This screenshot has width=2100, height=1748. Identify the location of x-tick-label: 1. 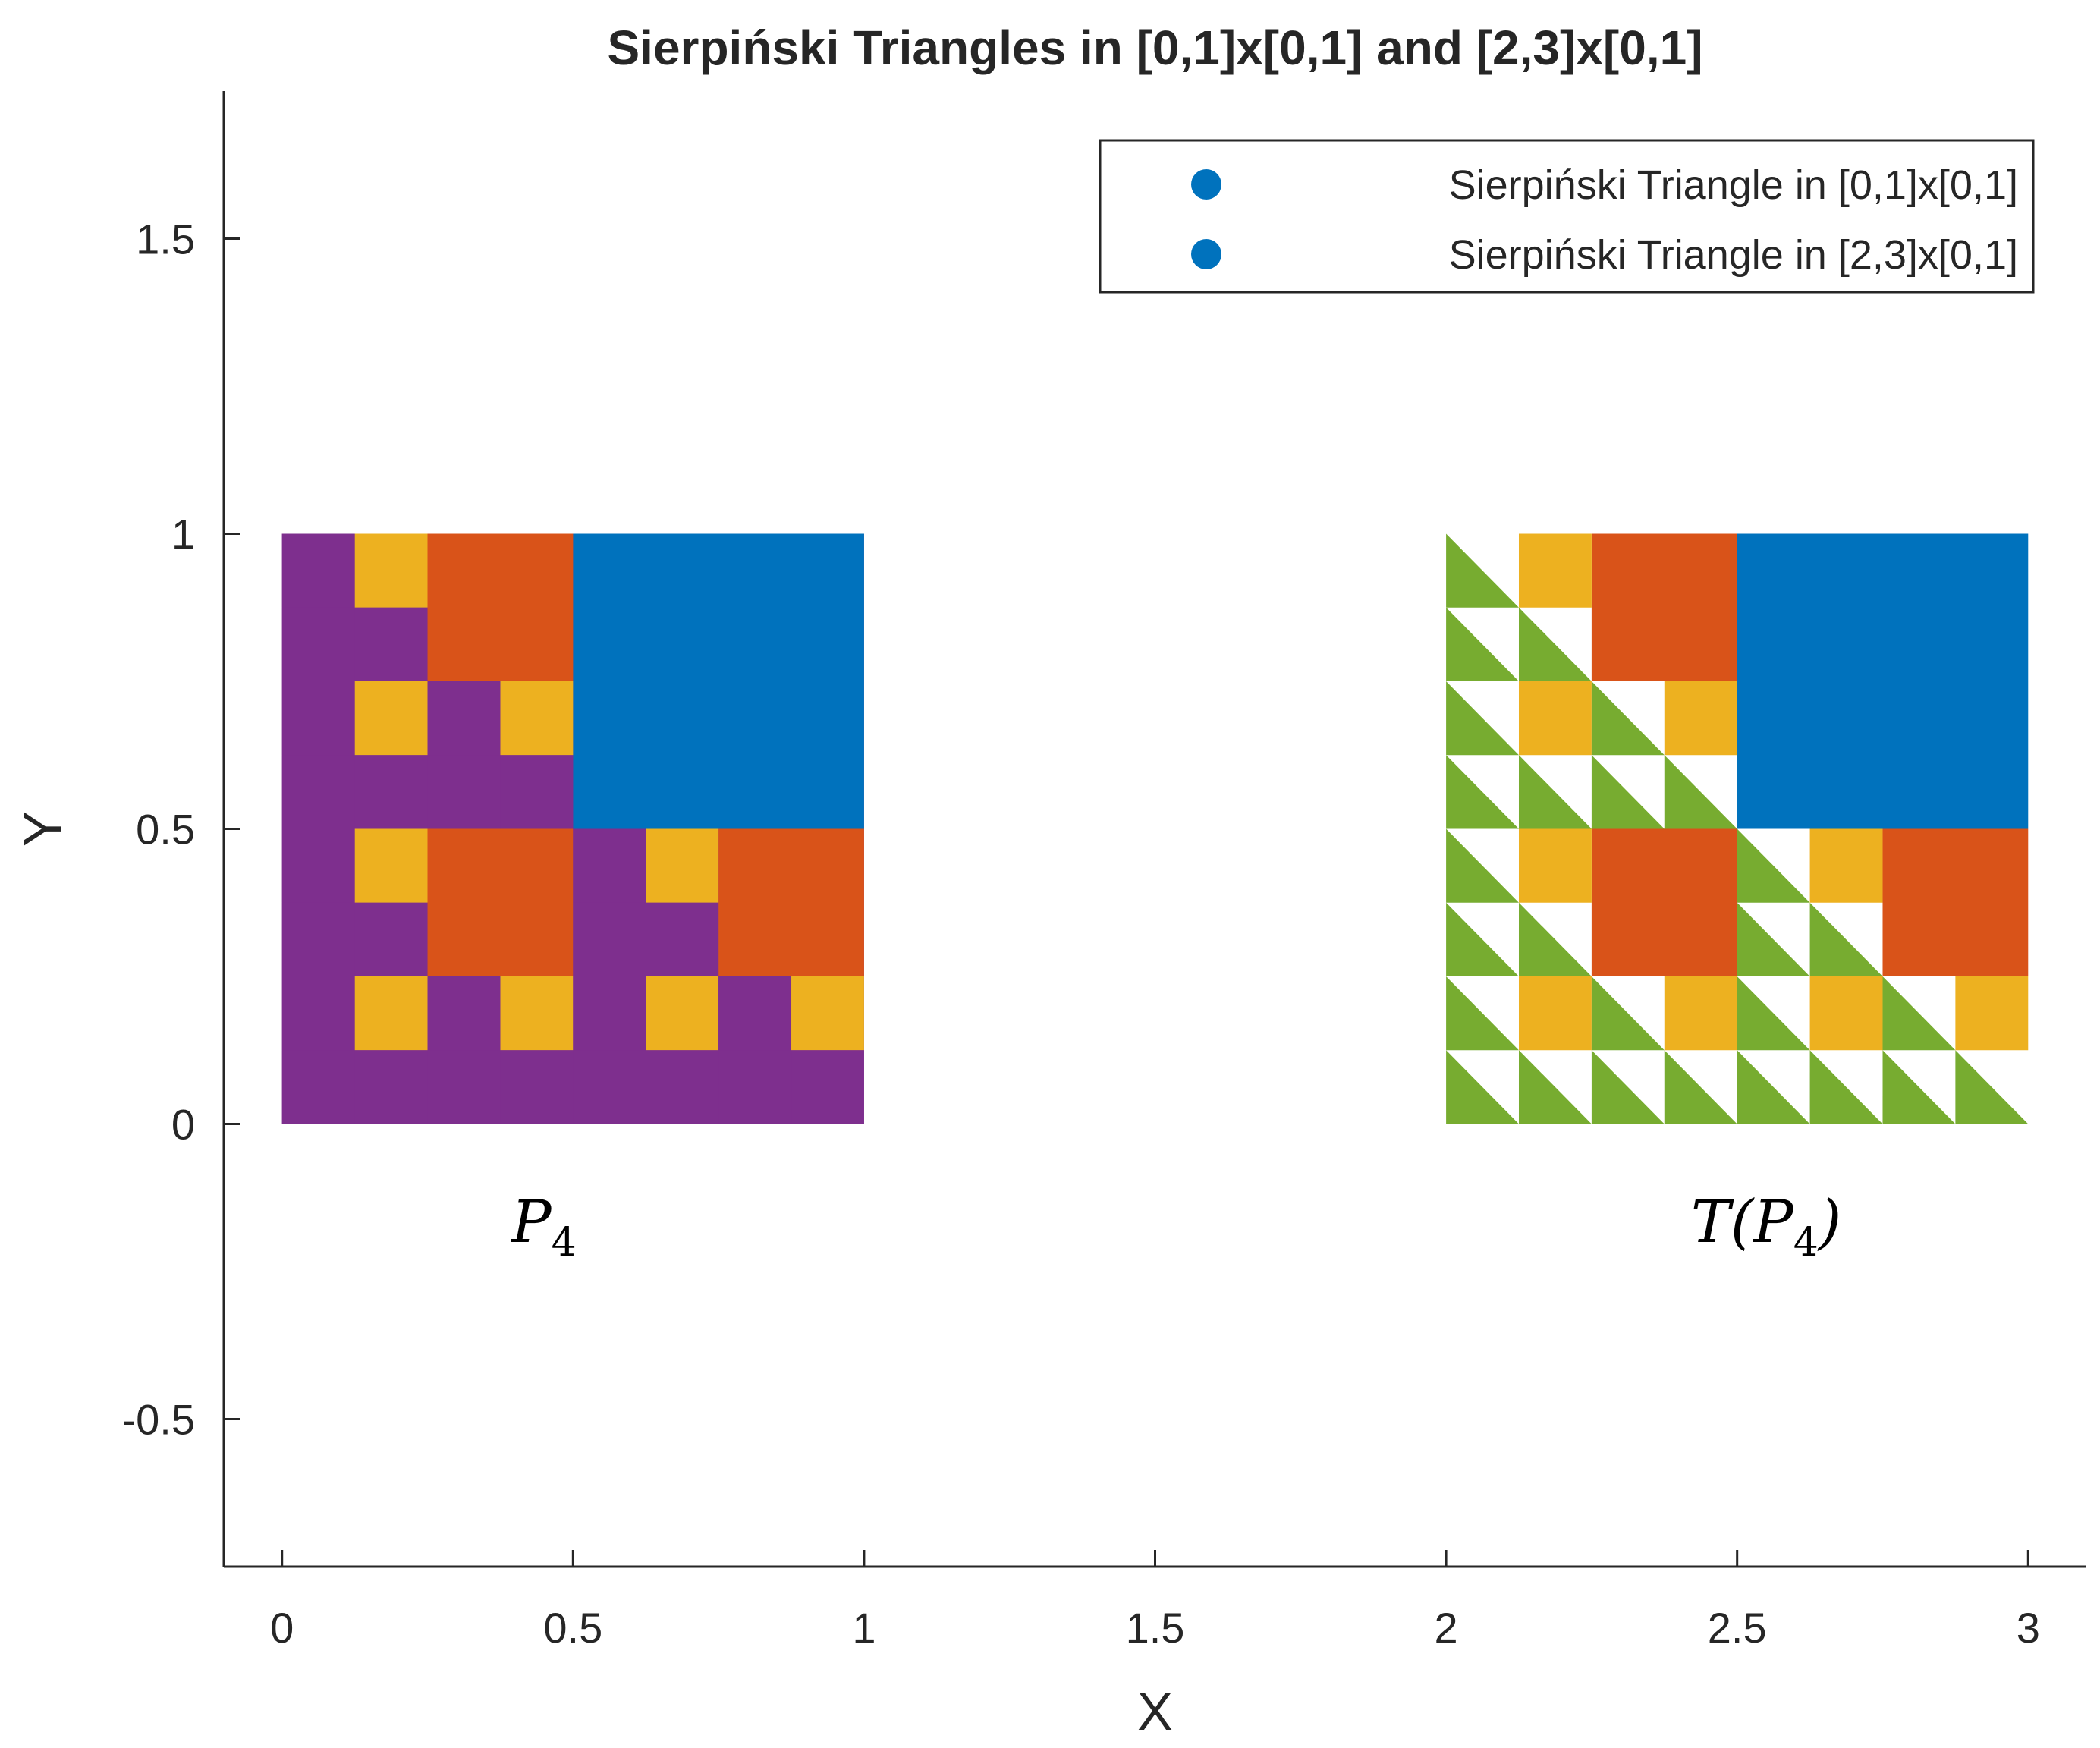
(864, 1628).